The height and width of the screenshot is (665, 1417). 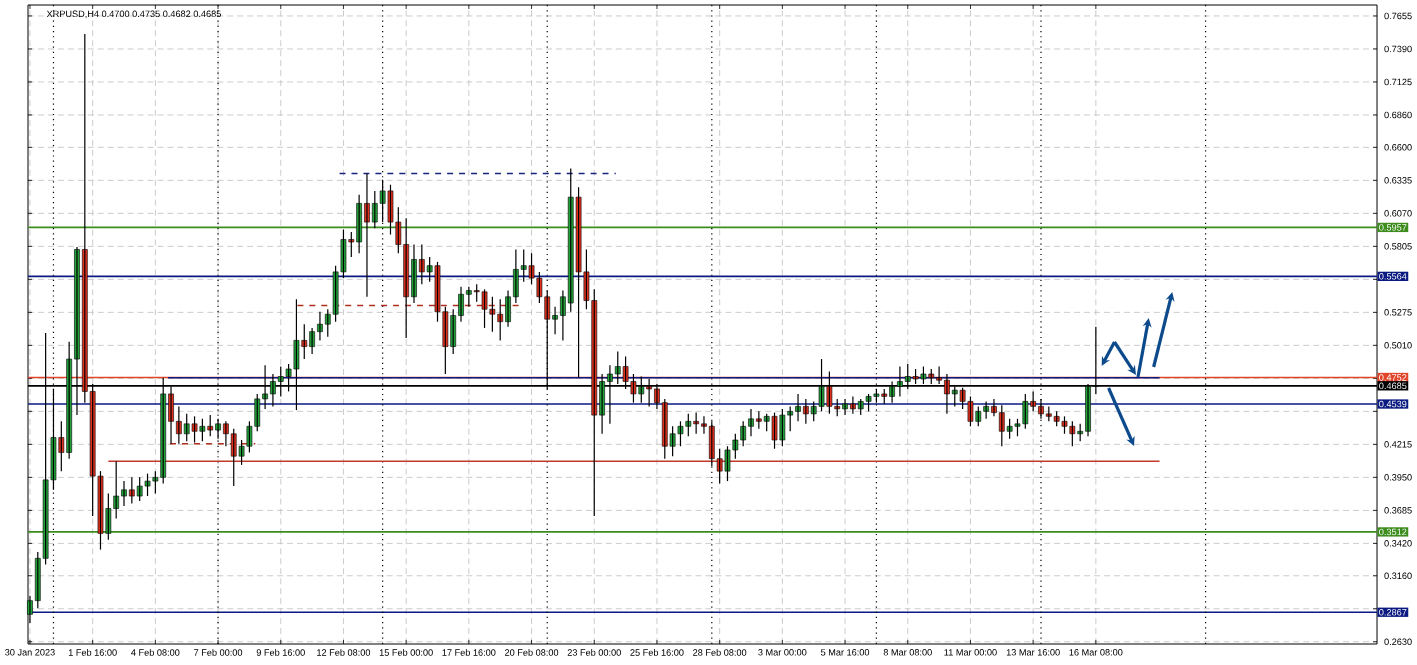 What do you see at coordinates (155, 652) in the screenshot?
I see `x-tick-label: 4 Feb 08:00` at bounding box center [155, 652].